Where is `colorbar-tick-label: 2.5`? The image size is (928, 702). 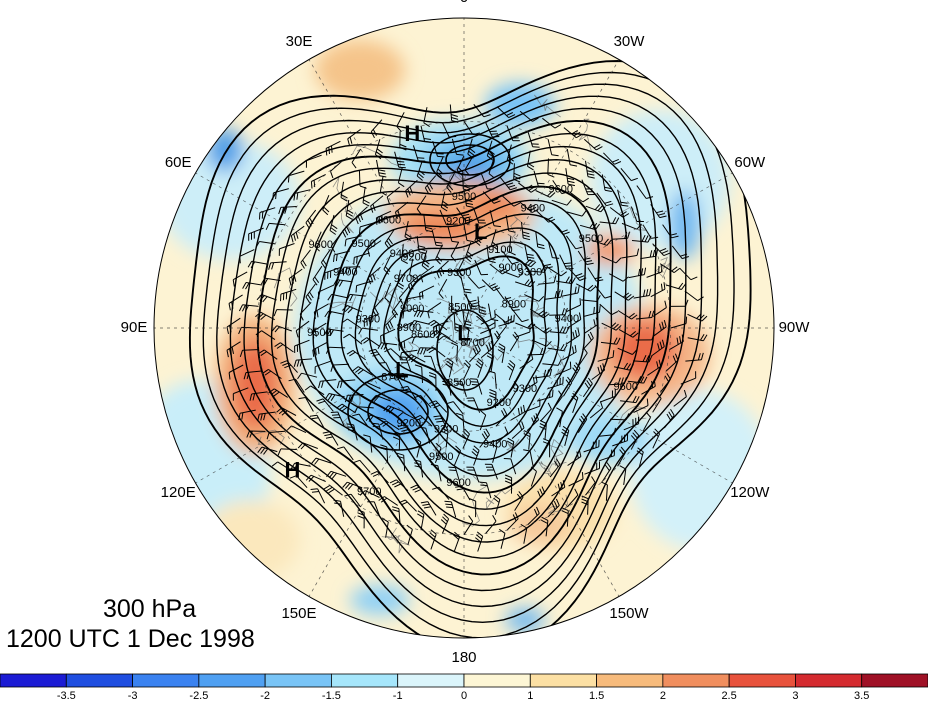
colorbar-tick-label: 2.5 is located at coordinates (728, 696).